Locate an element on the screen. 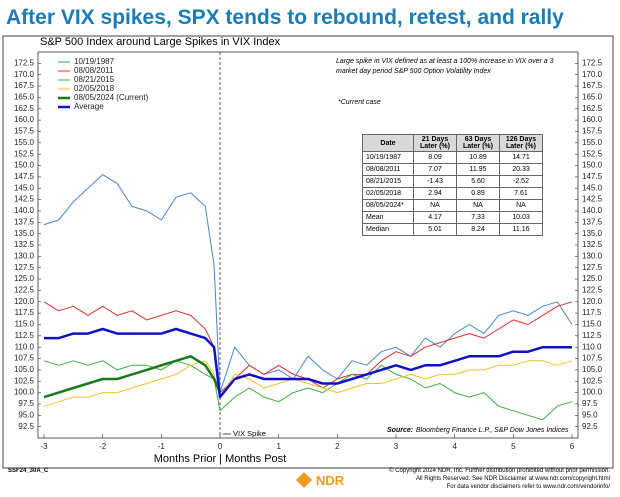  y-tick-label-right: 152.5 is located at coordinates (592, 153).